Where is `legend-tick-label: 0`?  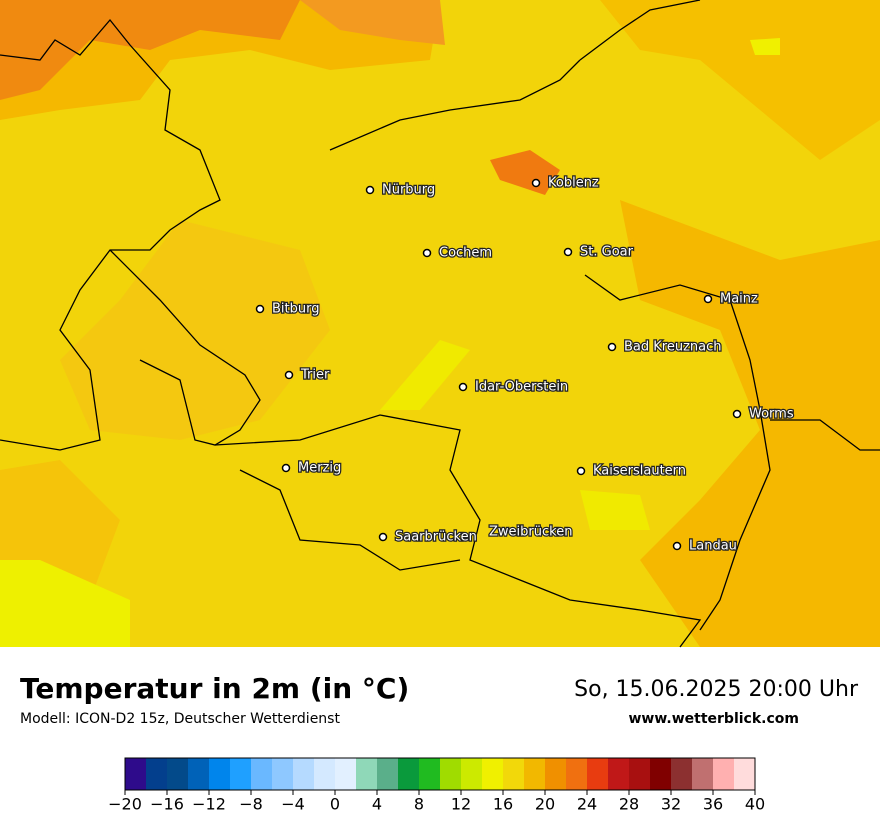 legend-tick-label: 0 is located at coordinates (335, 804).